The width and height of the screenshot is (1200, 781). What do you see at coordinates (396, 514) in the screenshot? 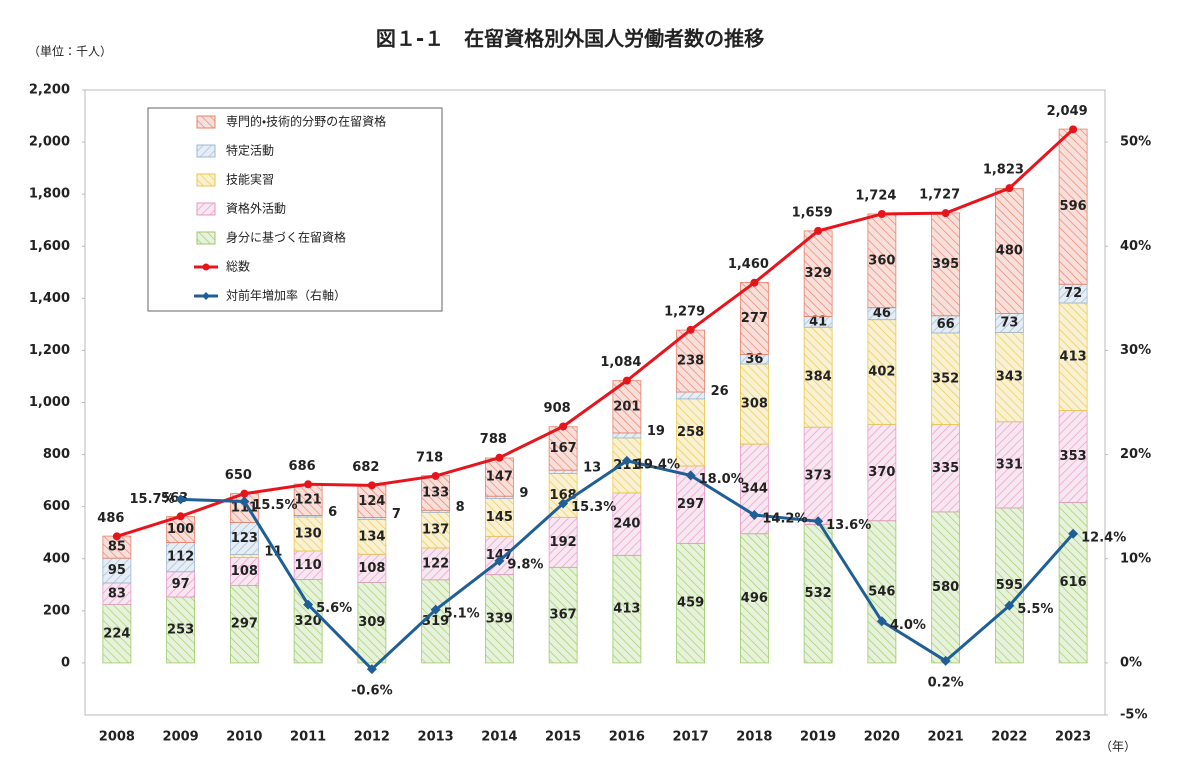
I see `segment-label: 7` at bounding box center [396, 514].